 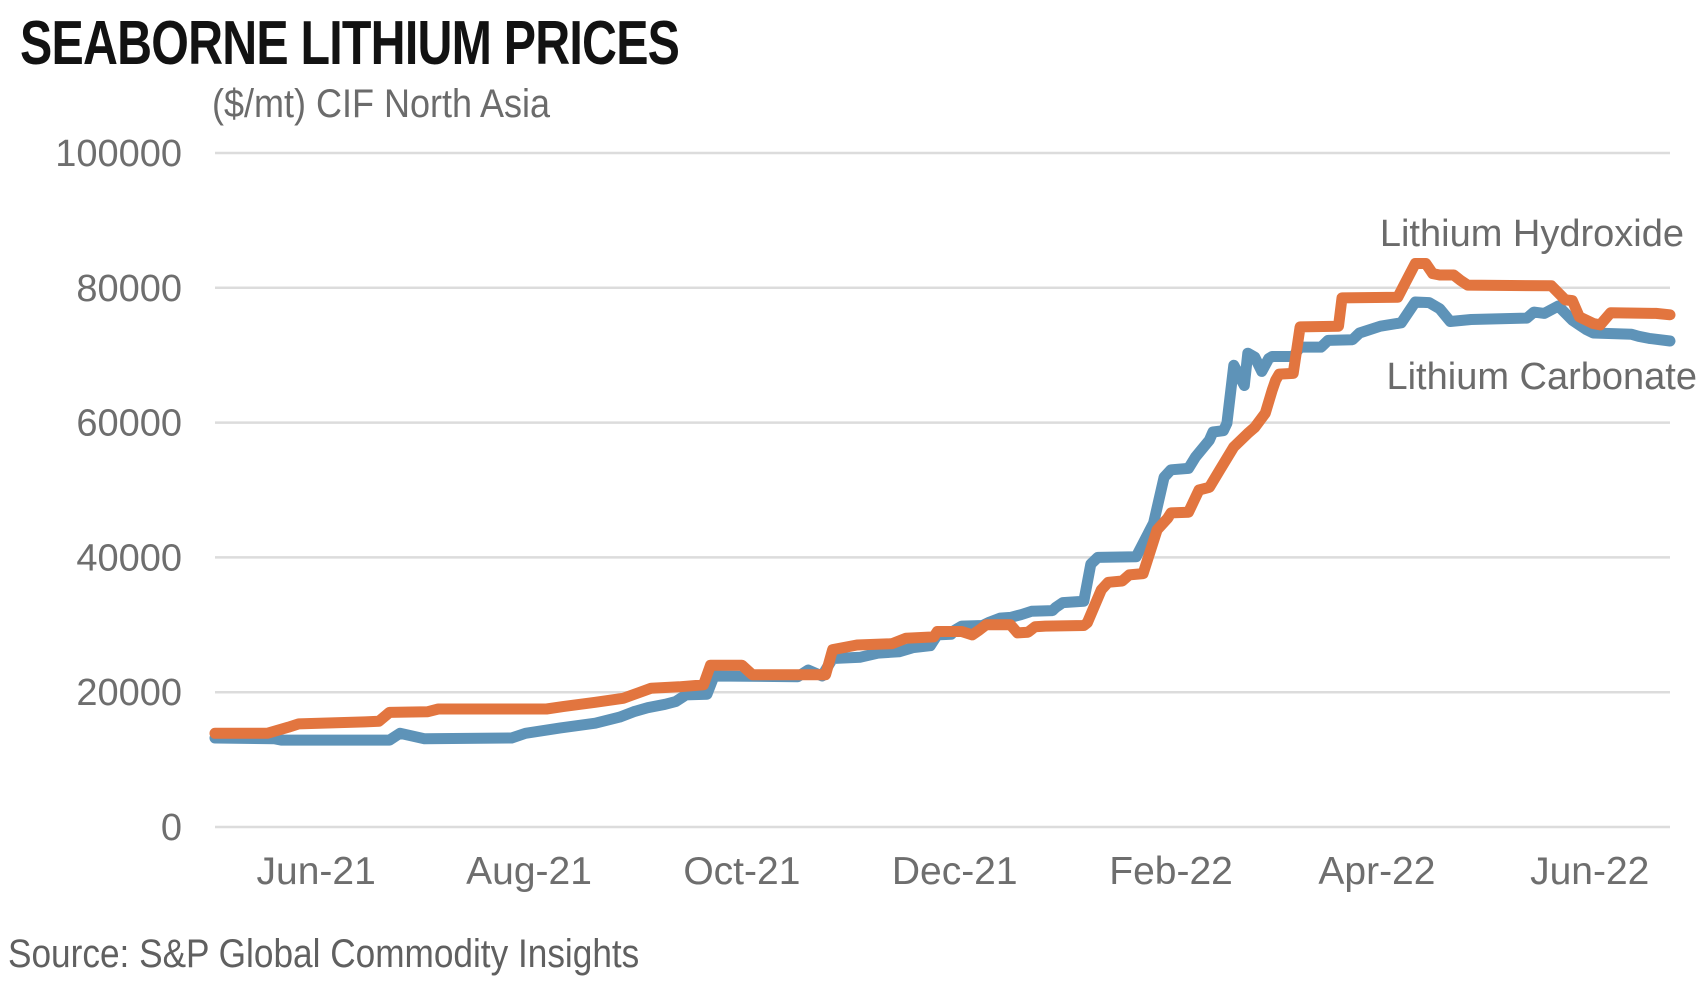 I want to click on x-tick-label-Apr-22: Apr-22, so click(x=1376, y=871).